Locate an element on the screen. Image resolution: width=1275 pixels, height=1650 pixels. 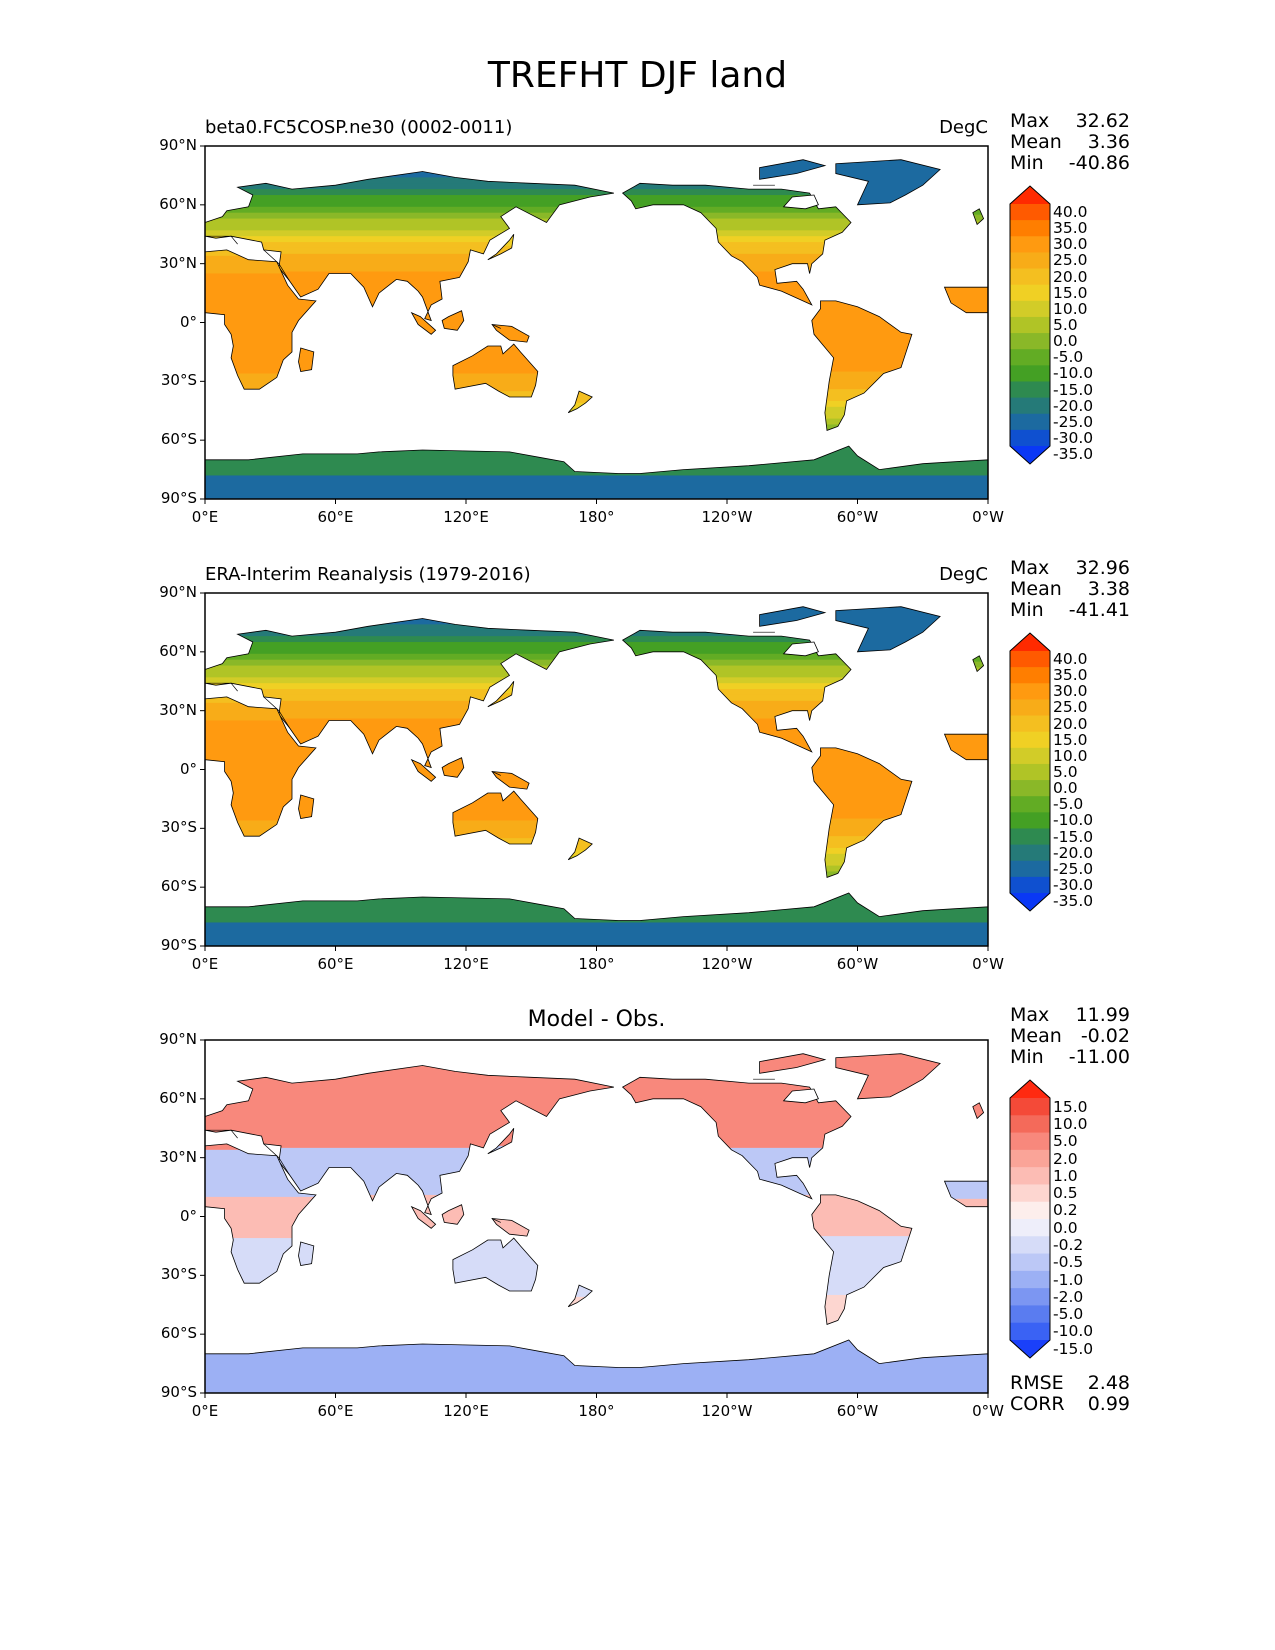
panel-2-xtick-2: 120°E is located at coordinates (466, 964).